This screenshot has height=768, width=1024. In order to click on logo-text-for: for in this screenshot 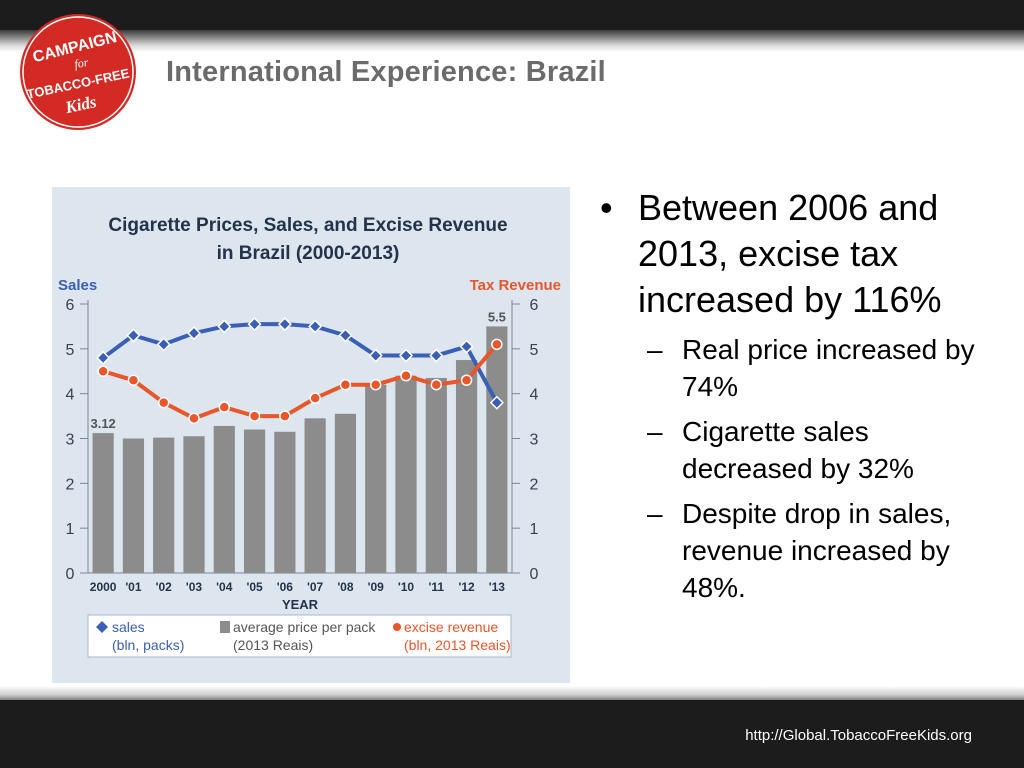, I will do `click(81, 63)`.